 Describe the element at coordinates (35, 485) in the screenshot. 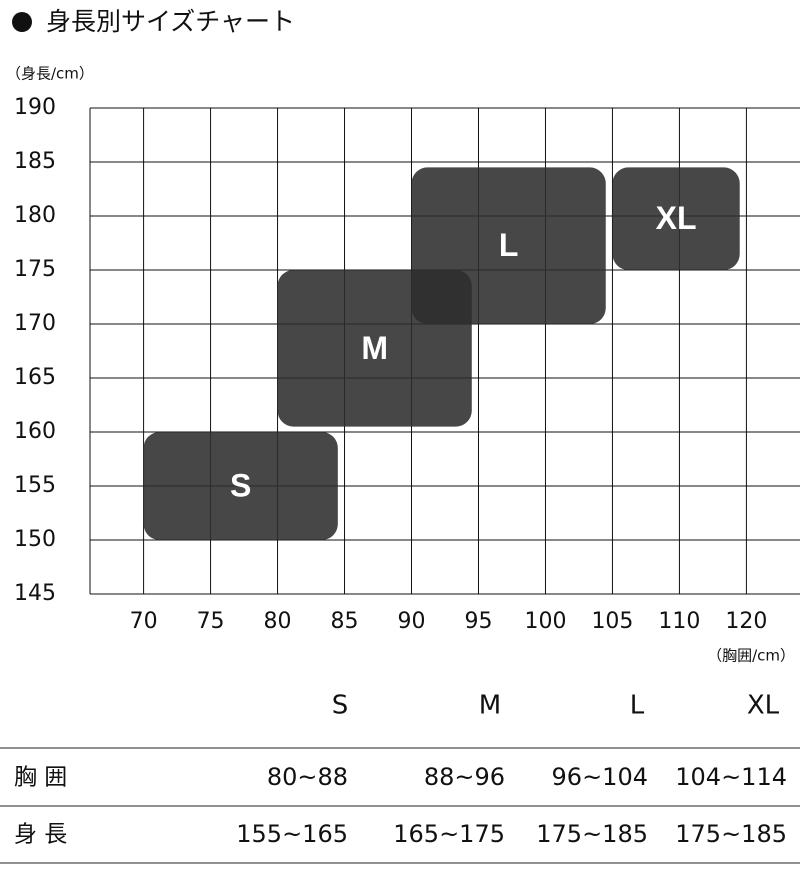

I see `y-tick-label: 155` at that location.